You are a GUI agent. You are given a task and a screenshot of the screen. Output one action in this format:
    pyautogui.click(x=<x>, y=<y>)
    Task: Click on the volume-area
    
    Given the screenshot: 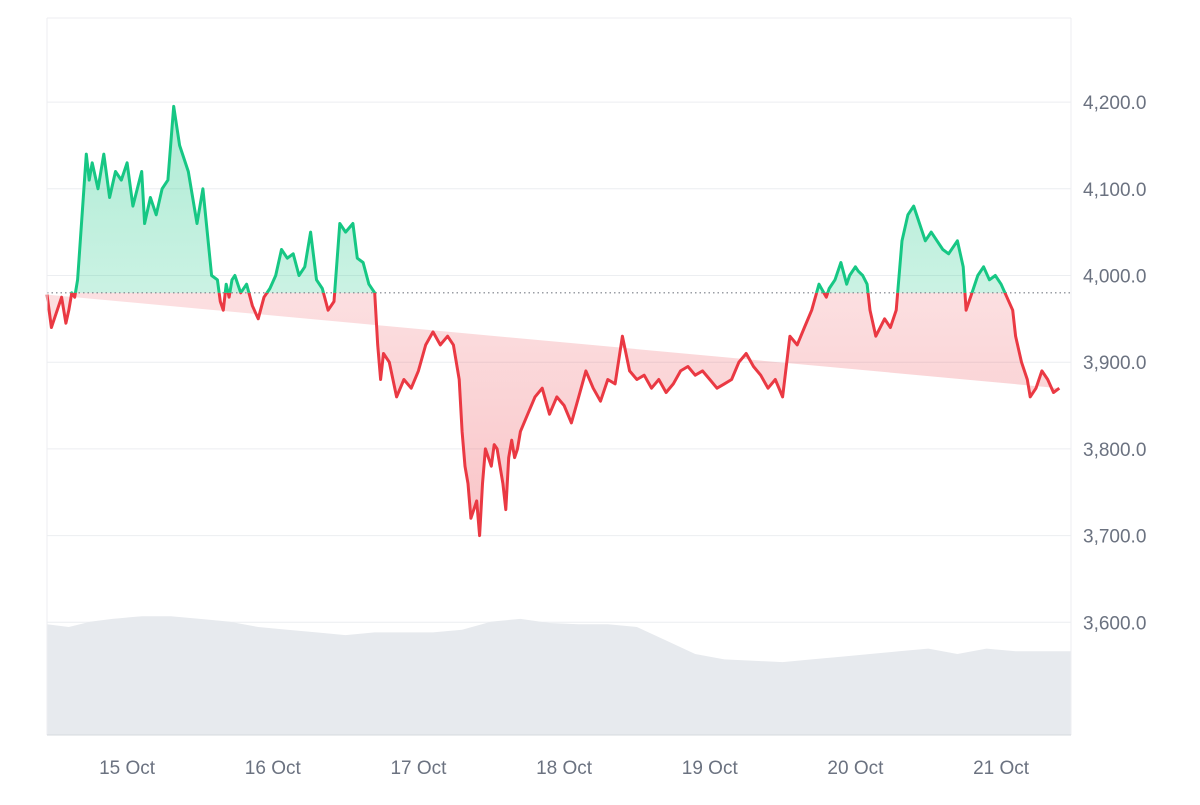 What is the action you would take?
    pyautogui.click(x=559, y=675)
    